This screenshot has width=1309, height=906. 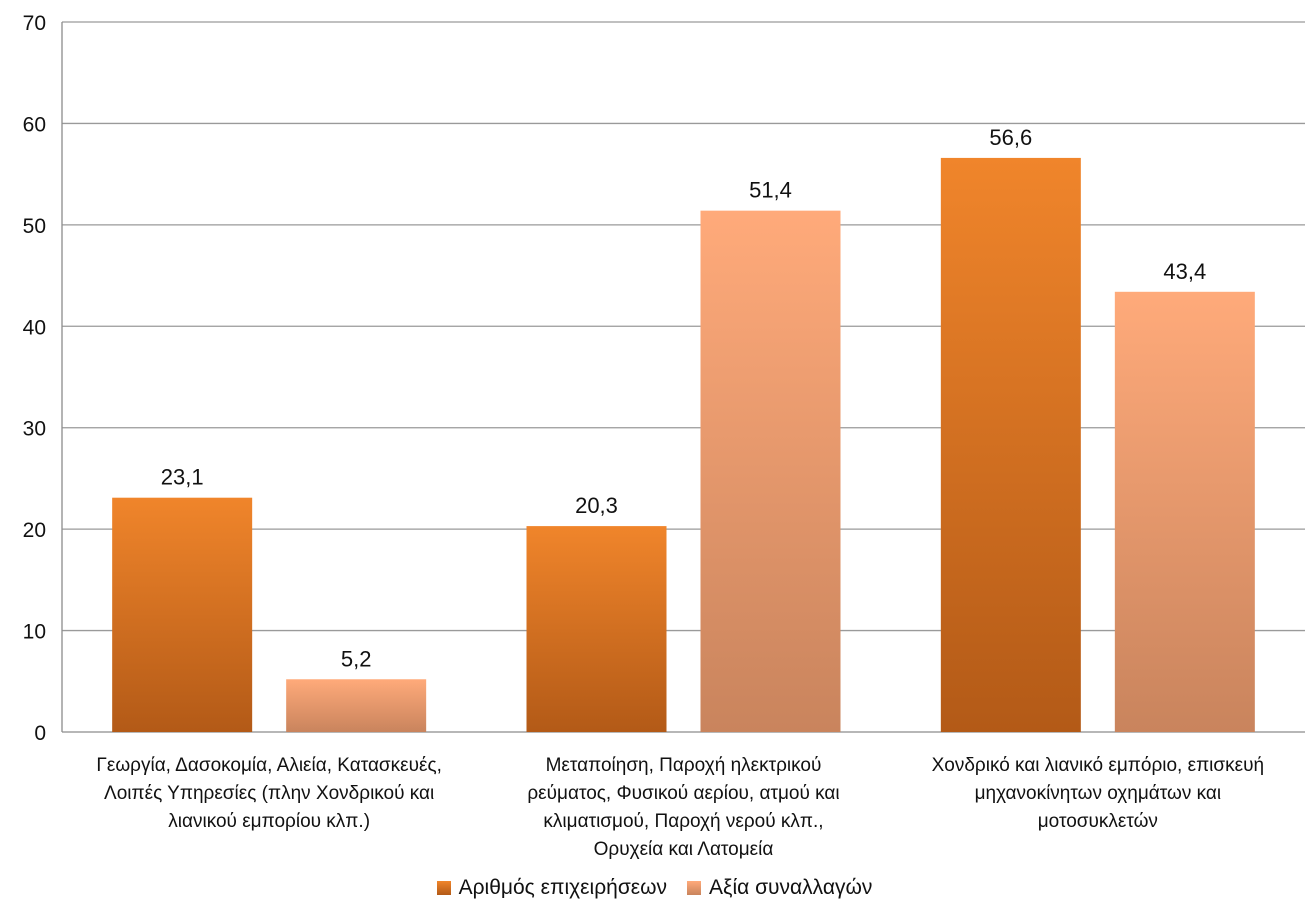 I want to click on y-tick-label: 60, so click(x=34, y=124).